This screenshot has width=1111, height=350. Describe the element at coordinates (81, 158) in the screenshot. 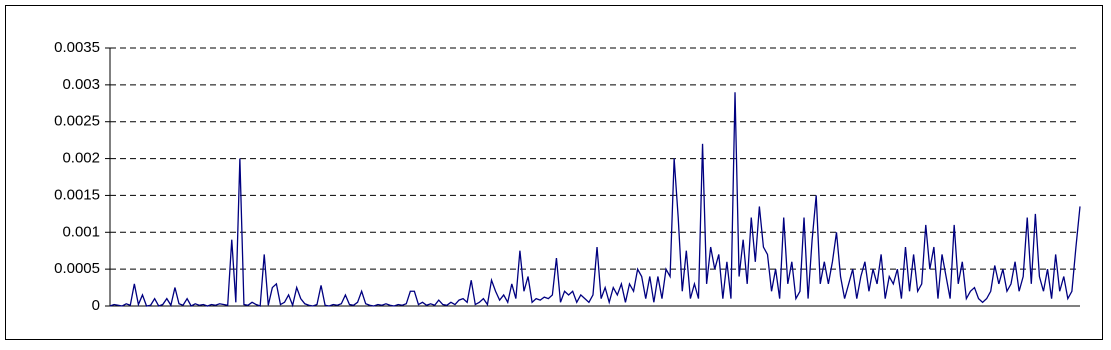

I see `y-tick-label: 0.002` at that location.